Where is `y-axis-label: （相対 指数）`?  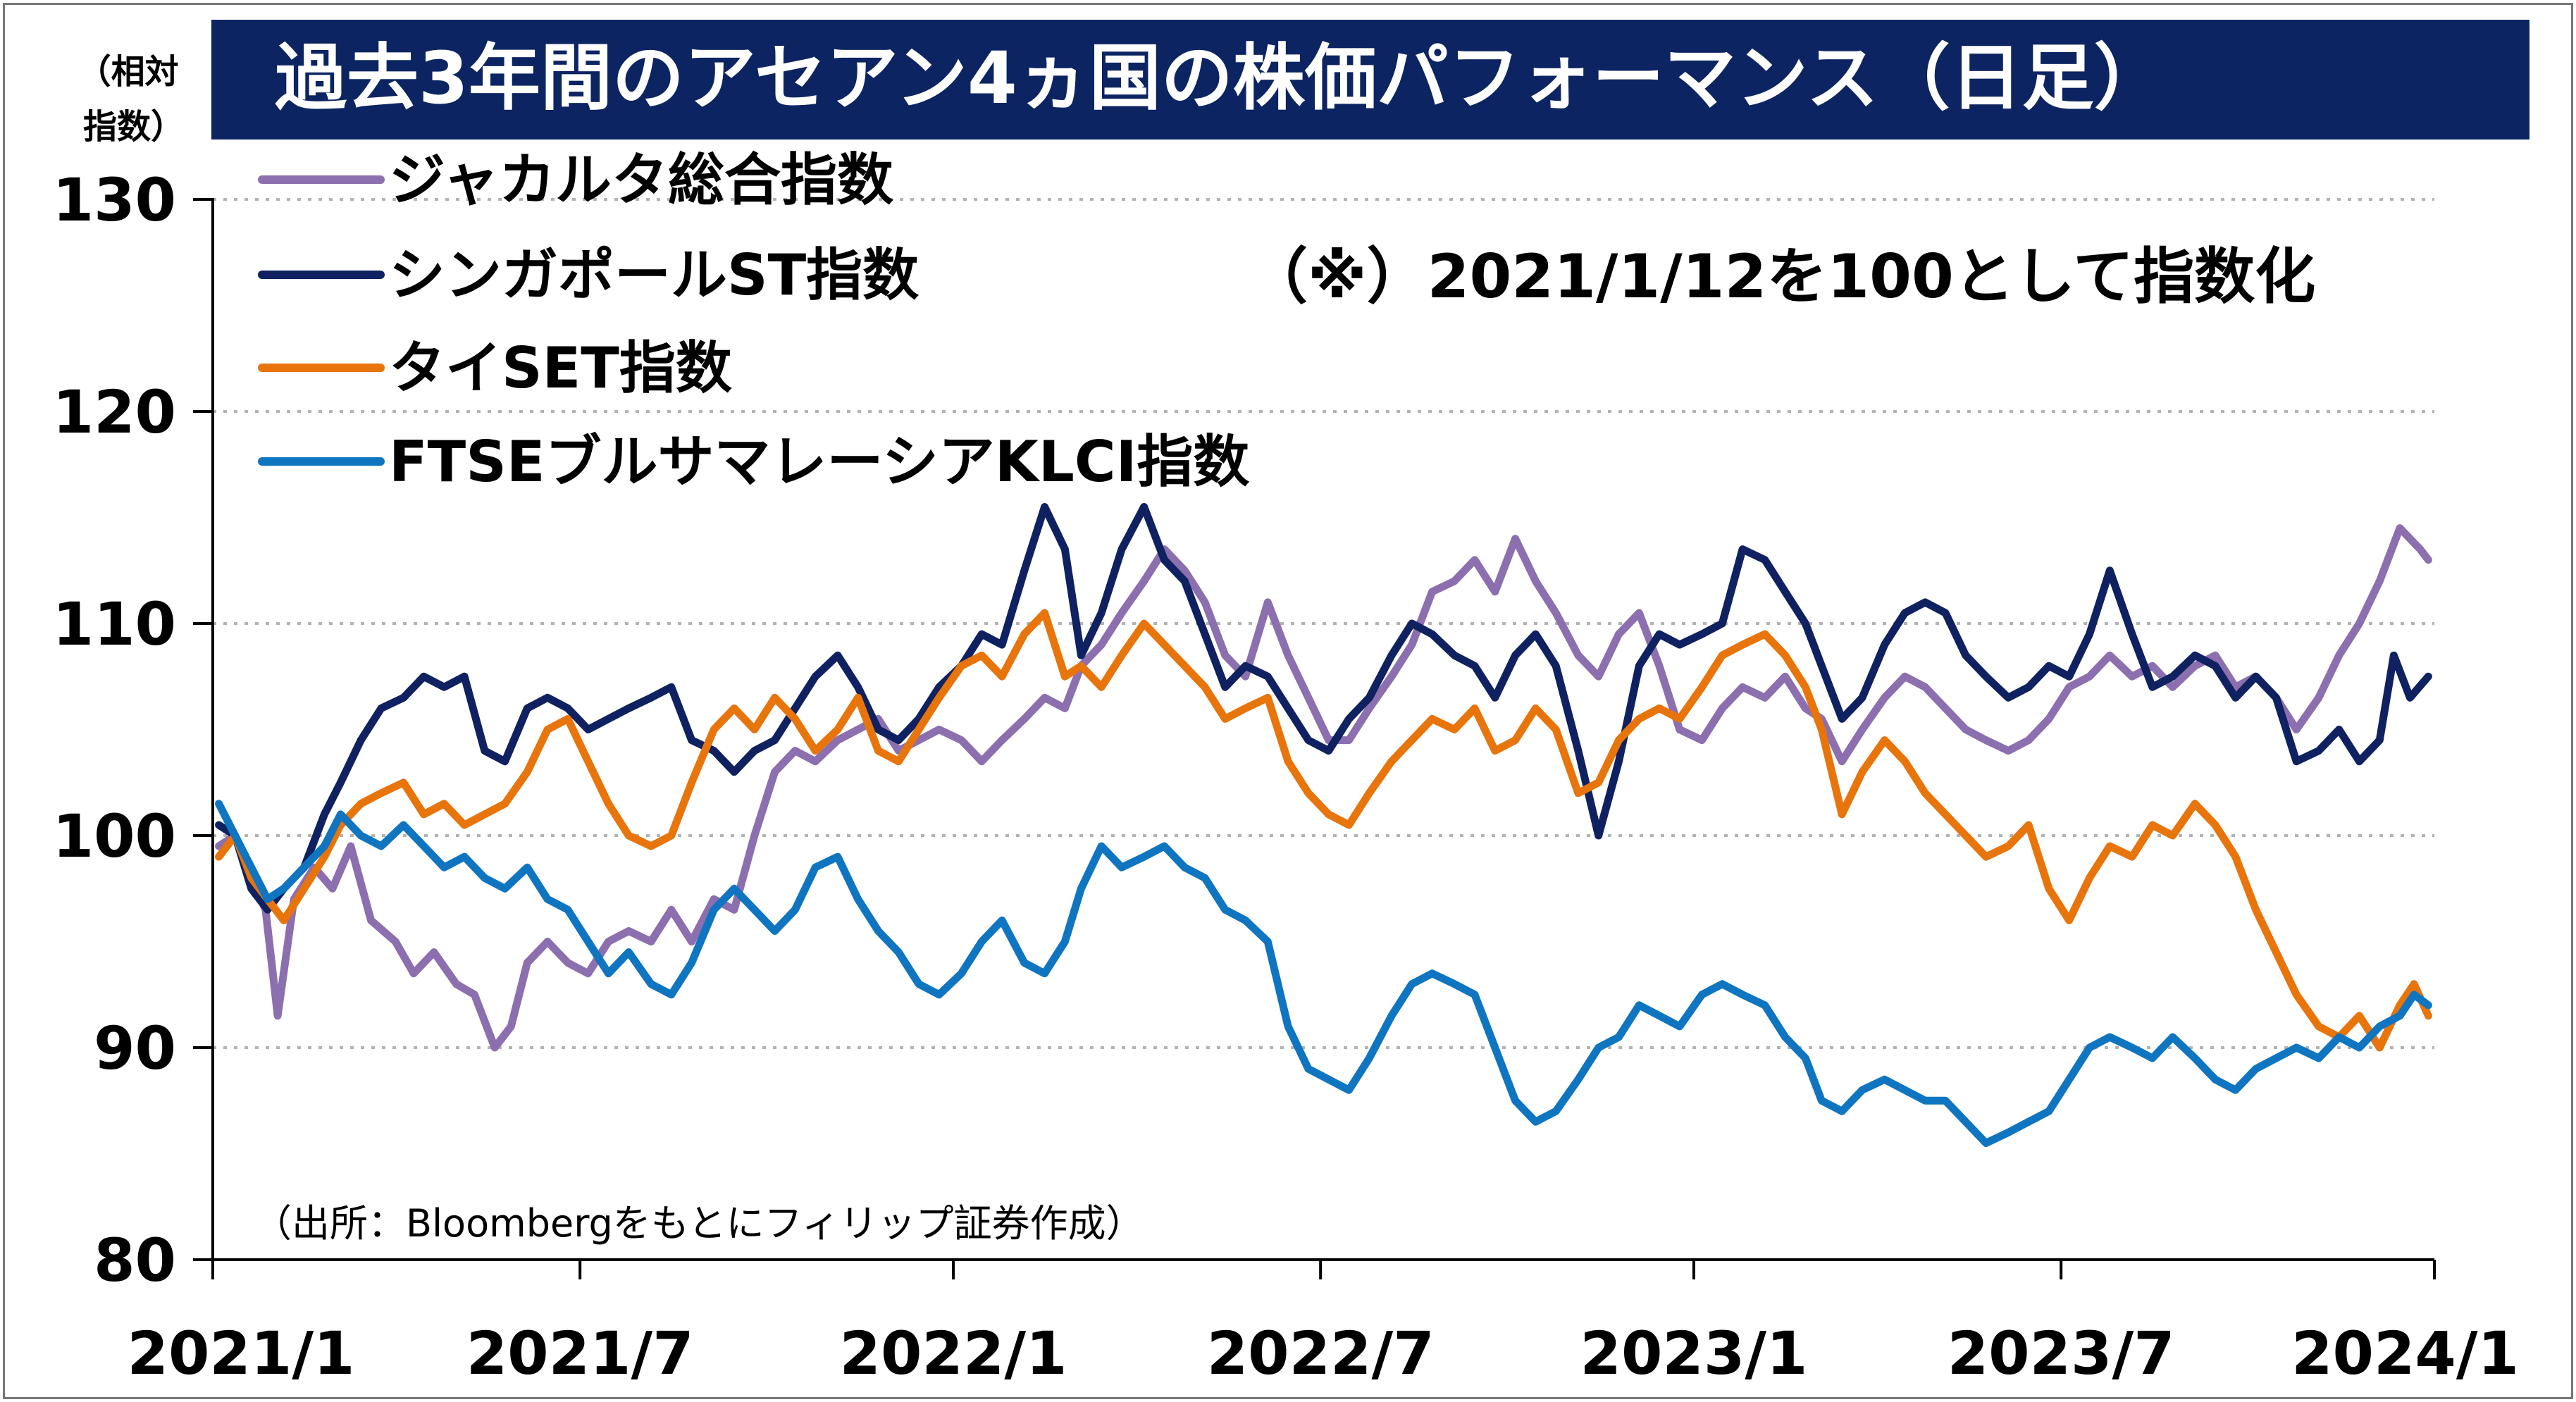
y-axis-label: （相対 指数） is located at coordinates (134, 99).